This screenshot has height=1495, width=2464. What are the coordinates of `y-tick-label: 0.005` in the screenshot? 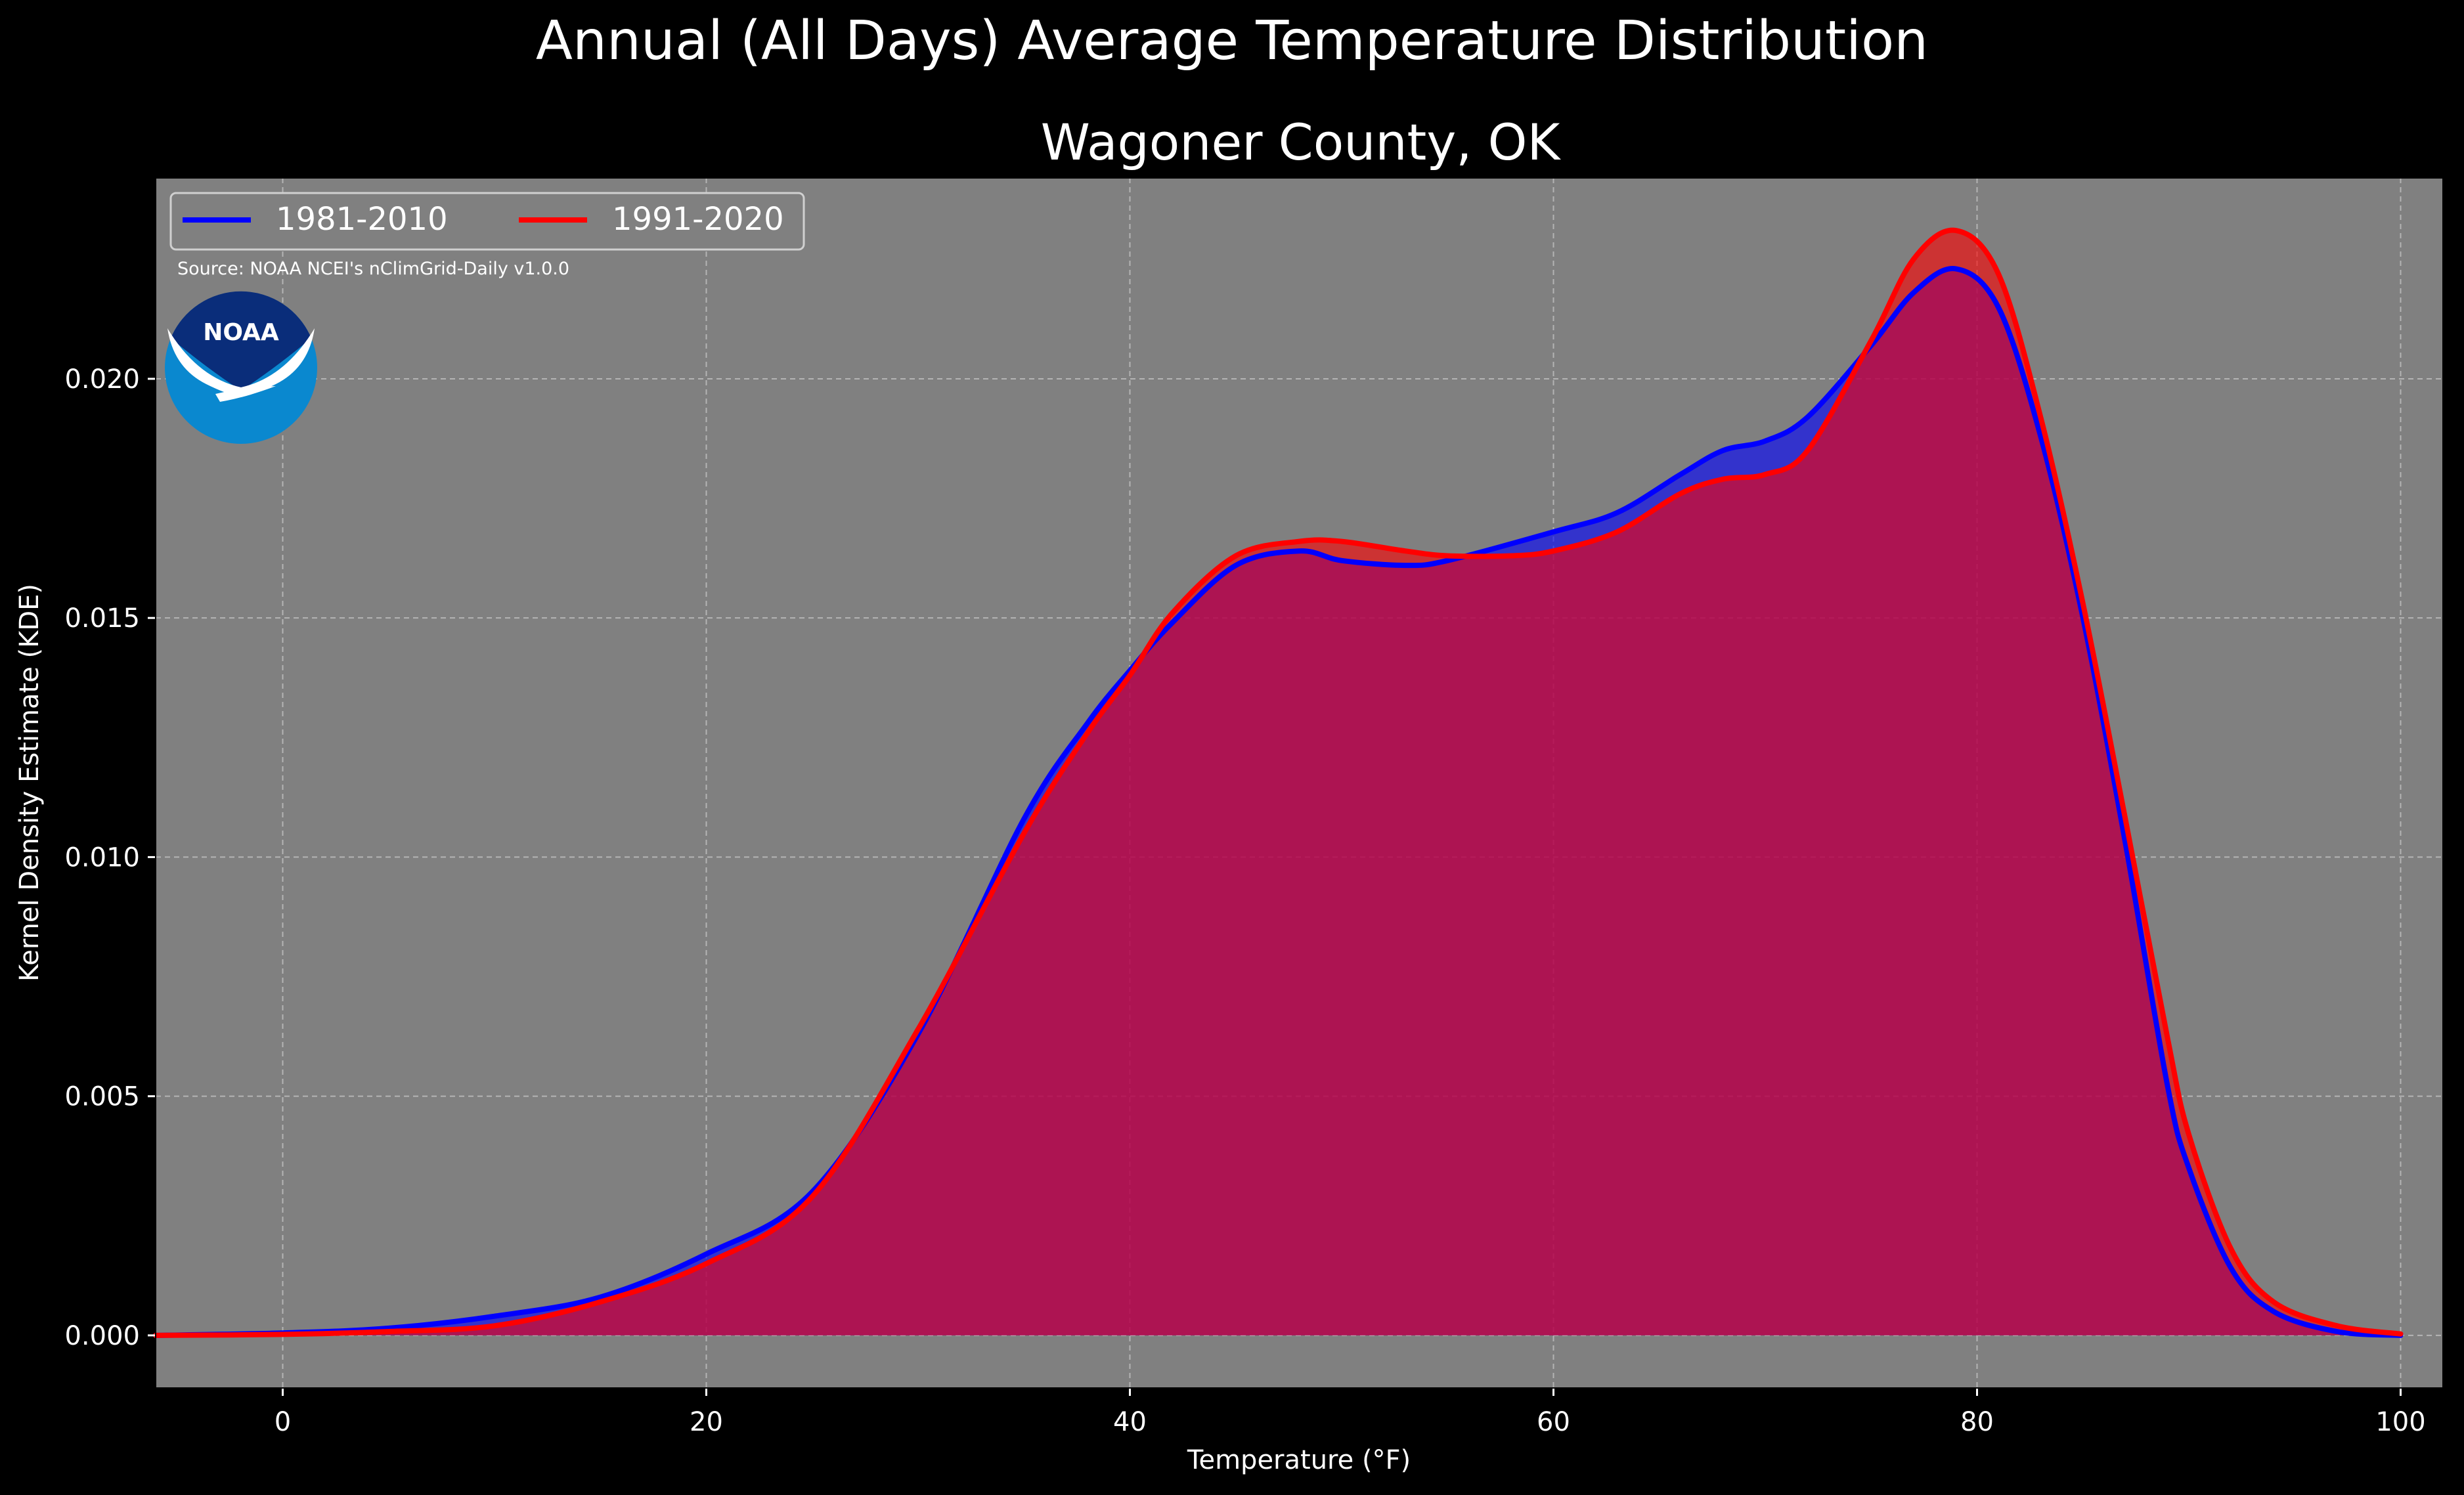 It's located at (102, 1097).